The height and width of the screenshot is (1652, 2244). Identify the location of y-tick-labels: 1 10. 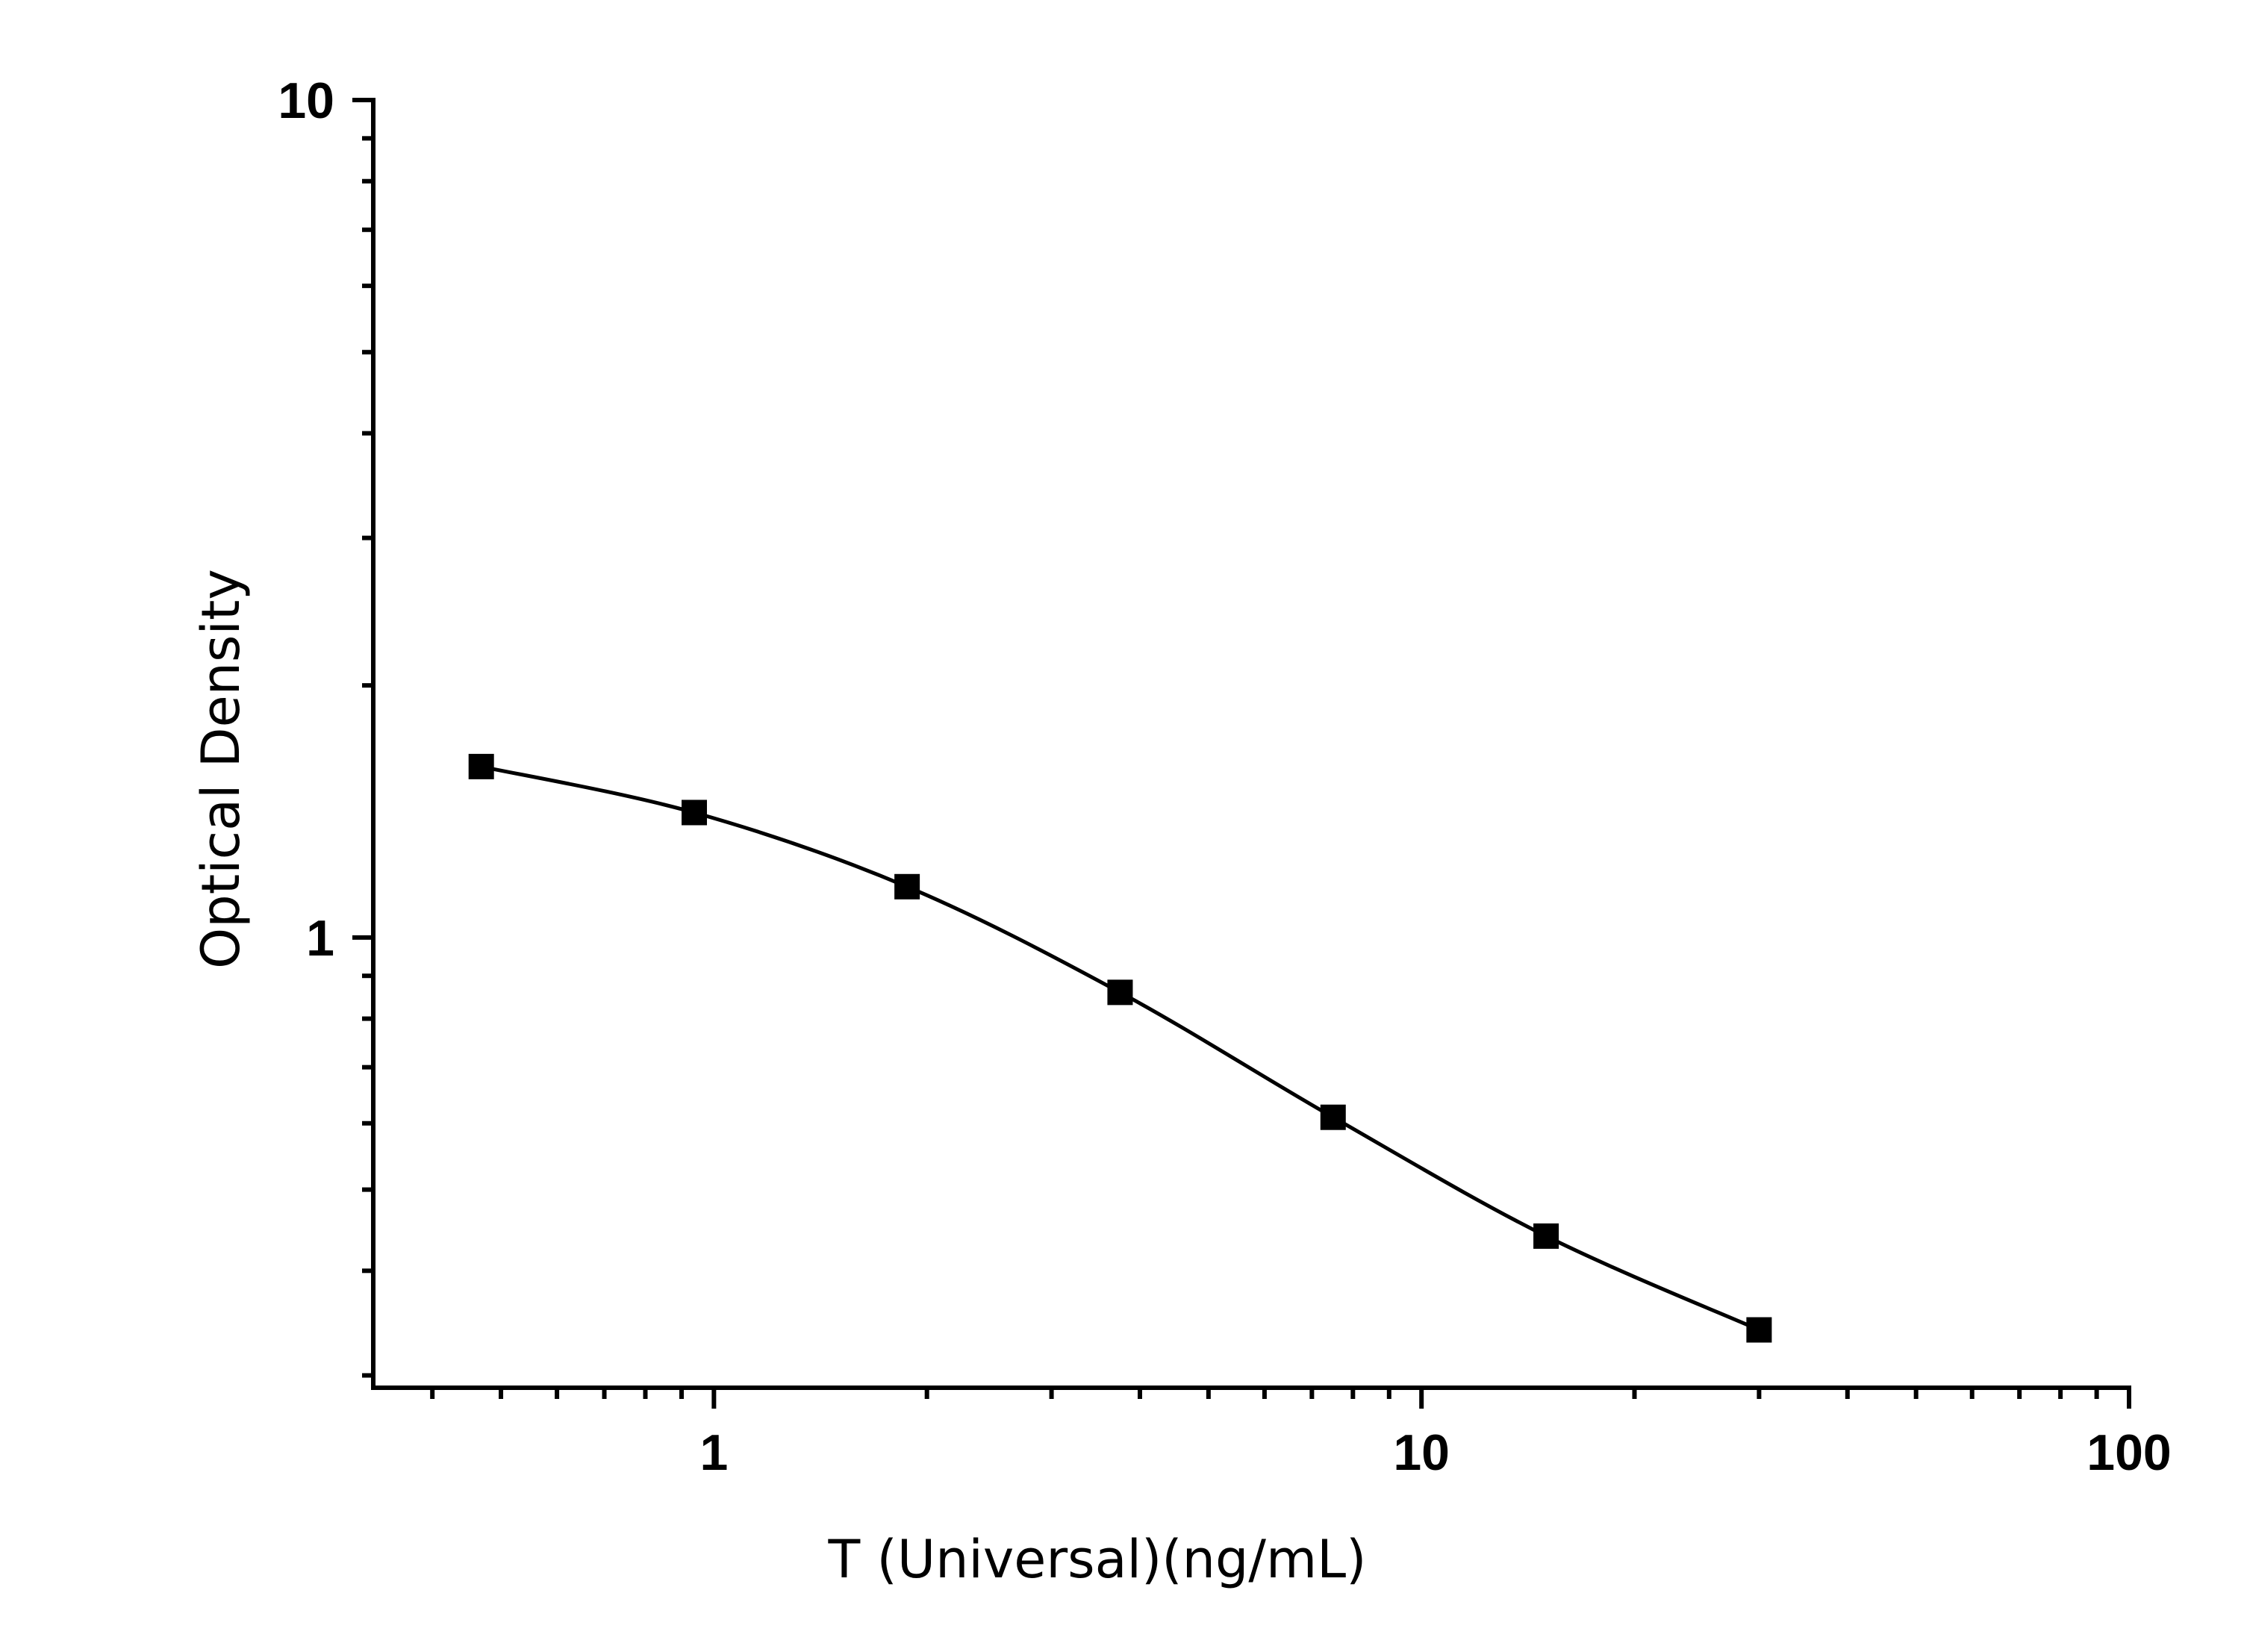
(306, 520).